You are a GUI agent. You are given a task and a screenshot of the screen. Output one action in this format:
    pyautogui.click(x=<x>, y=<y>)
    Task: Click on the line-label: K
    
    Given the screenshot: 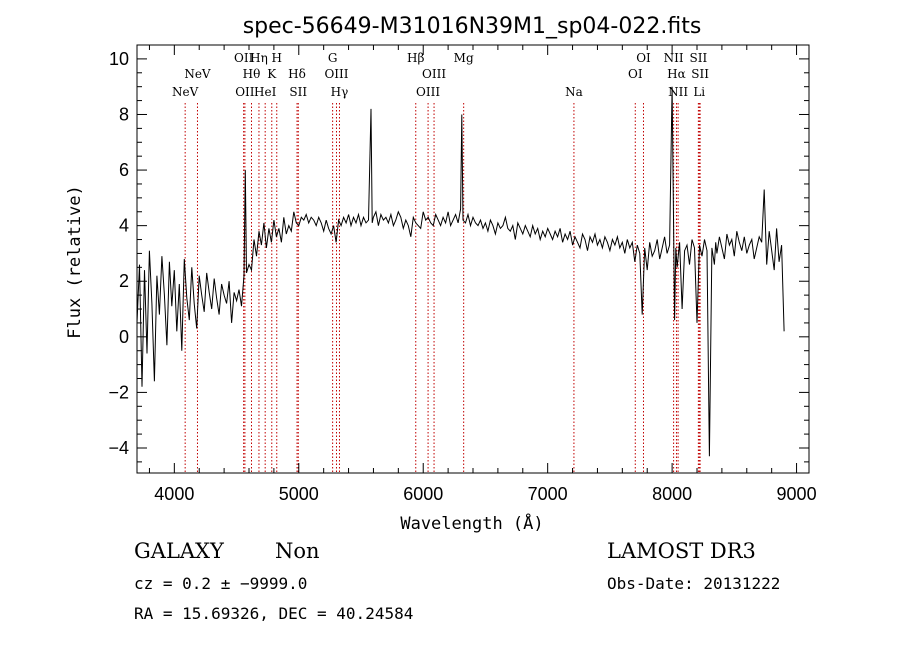 What is the action you would take?
    pyautogui.click(x=272, y=74)
    